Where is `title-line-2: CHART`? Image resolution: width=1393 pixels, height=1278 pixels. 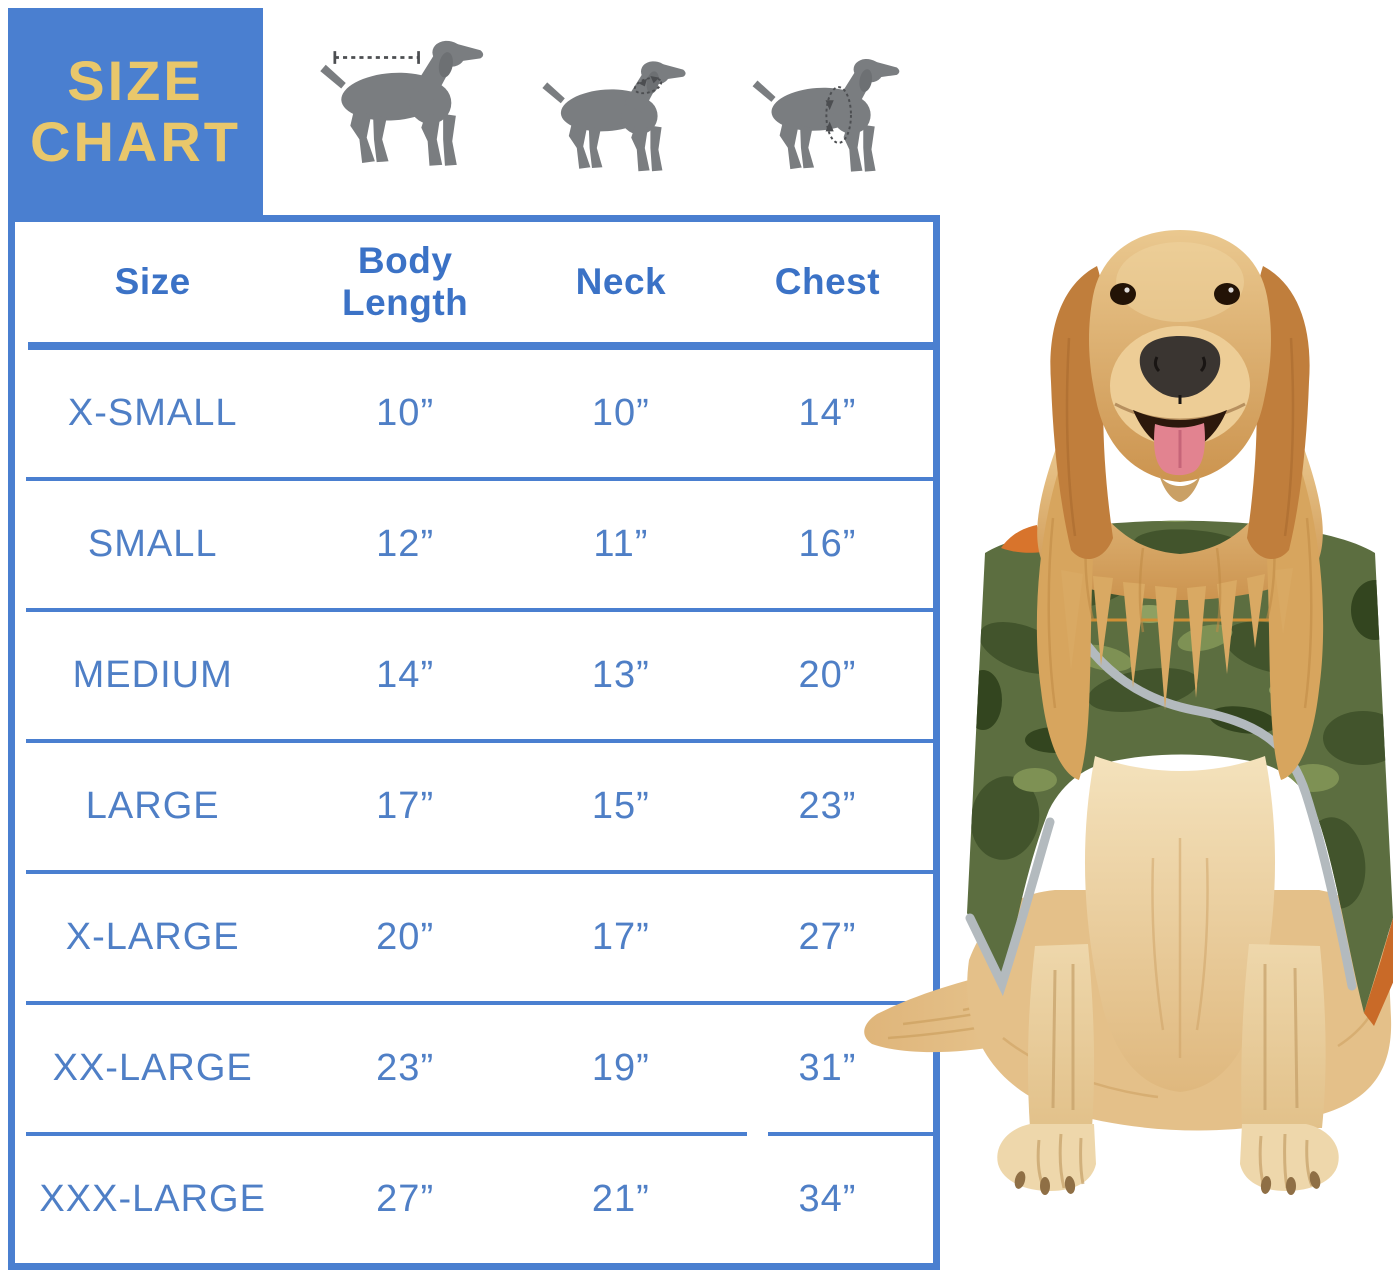 title-line-2: CHART is located at coordinates (135, 141).